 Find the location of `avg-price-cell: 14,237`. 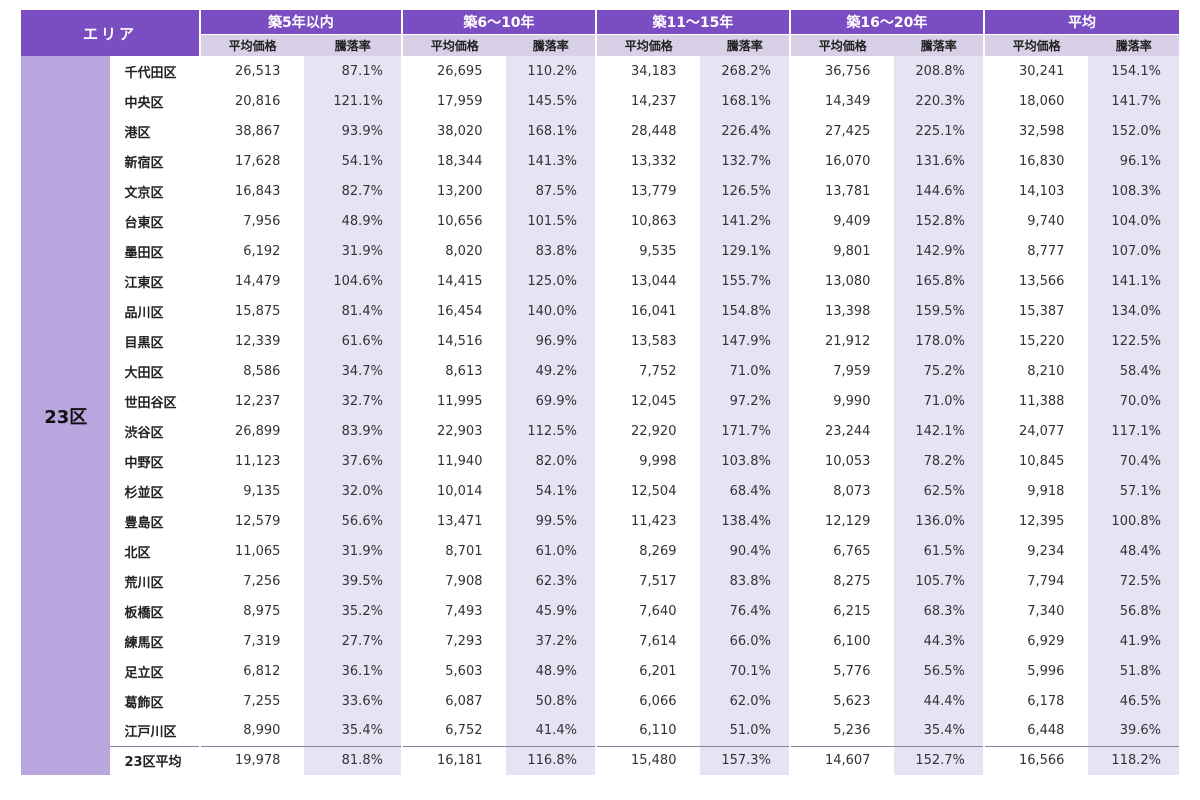

avg-price-cell: 14,237 is located at coordinates (647, 101).